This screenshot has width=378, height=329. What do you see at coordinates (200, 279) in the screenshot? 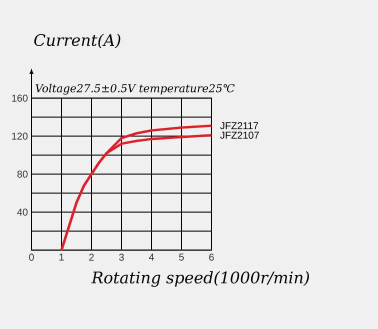
I see `x-axis-title: Rotating speed(1000r/min)` at bounding box center [200, 279].